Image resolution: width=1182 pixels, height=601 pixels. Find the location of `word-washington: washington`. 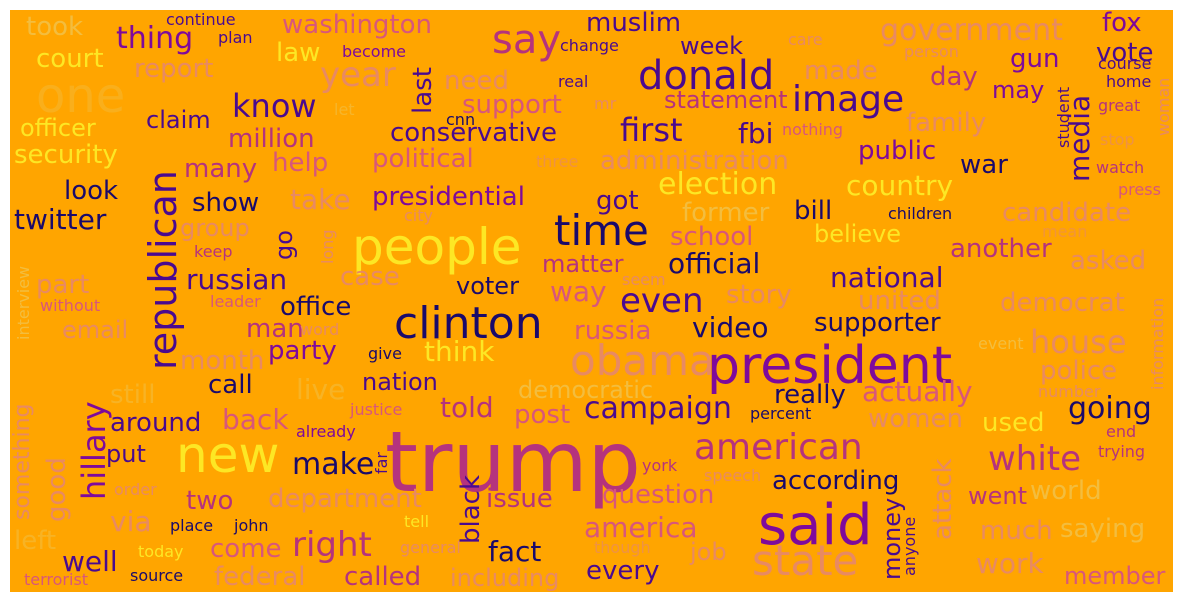

word-washington: washington is located at coordinates (357, 25).